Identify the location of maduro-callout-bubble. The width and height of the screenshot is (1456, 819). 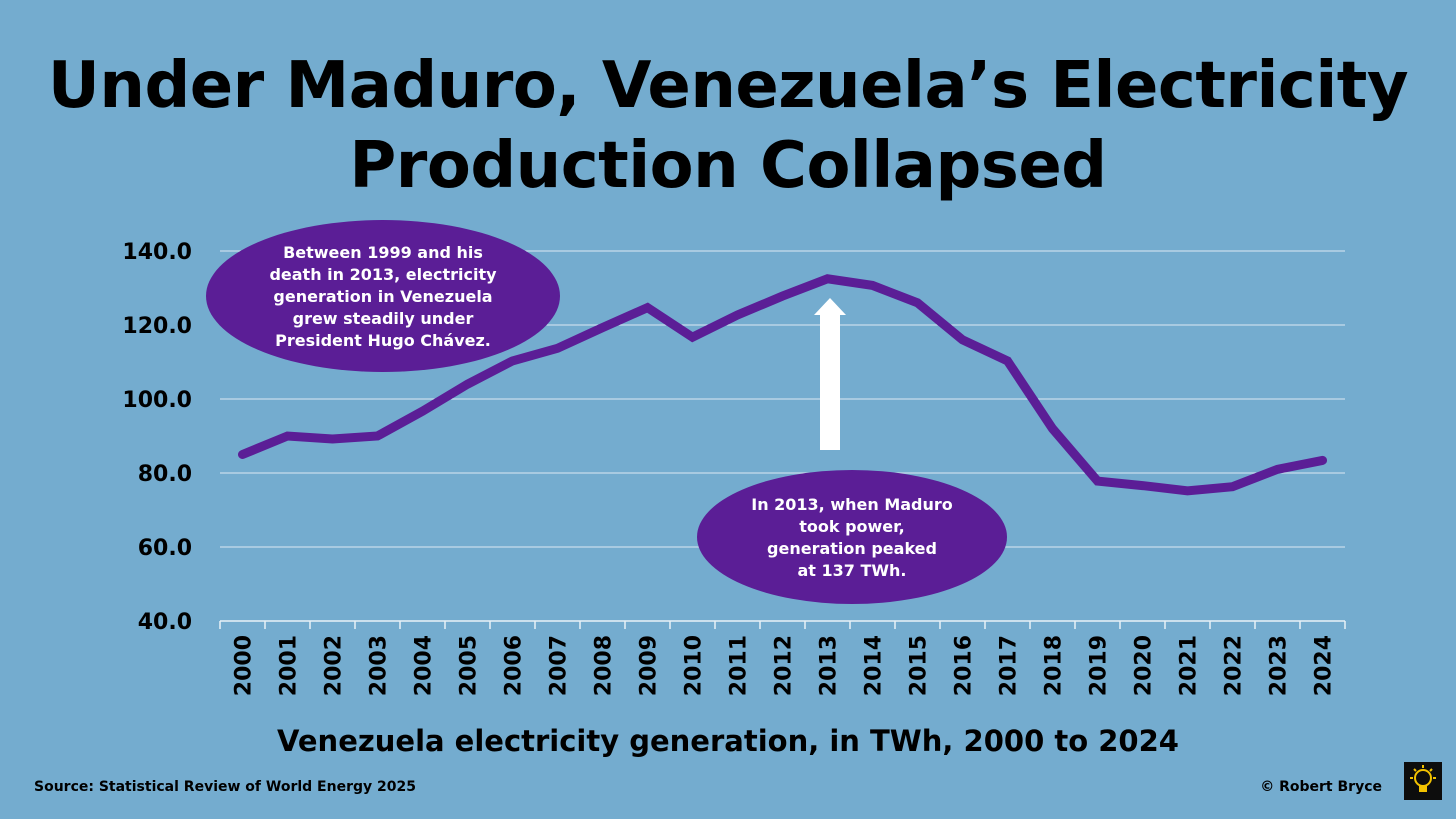
(852, 537).